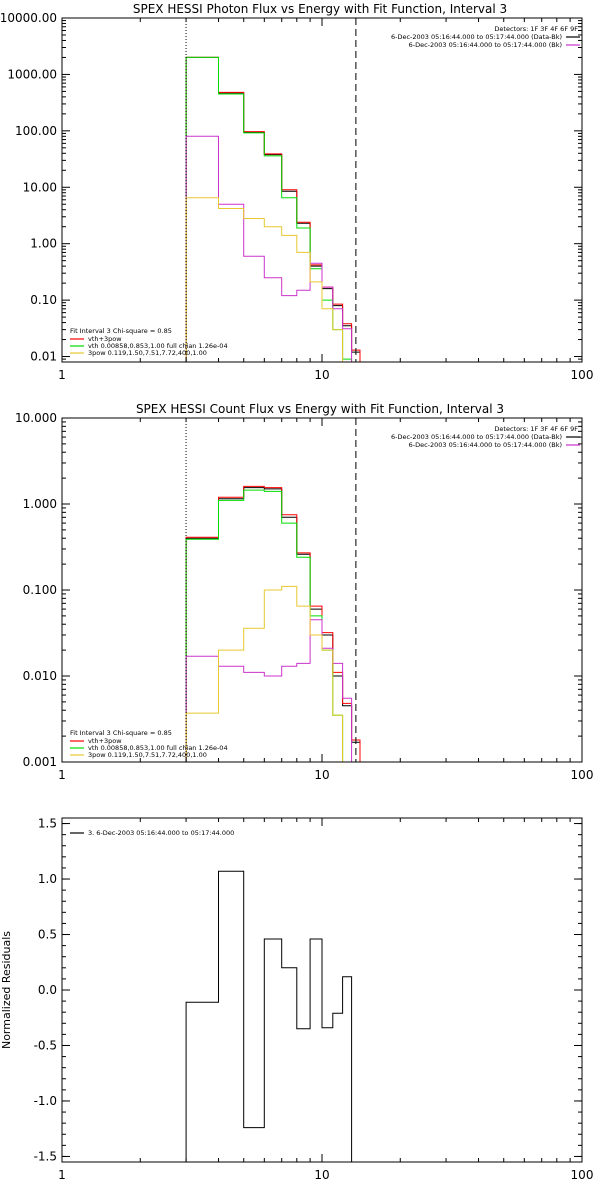  Describe the element at coordinates (43, 357) in the screenshot. I see `y-tick-label: 0.01` at that location.